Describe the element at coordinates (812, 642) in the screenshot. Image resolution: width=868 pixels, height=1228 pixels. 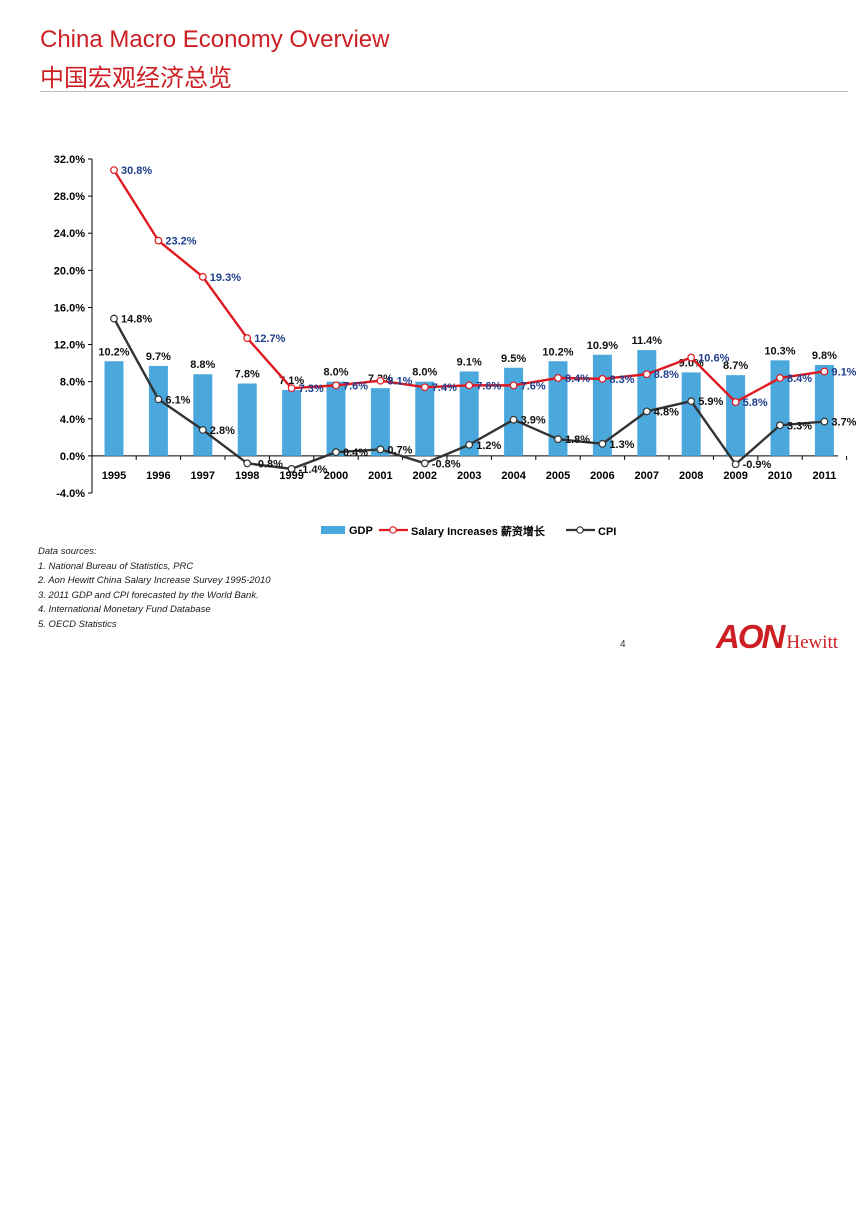
I see `logo-hewitt: Hewitt` at that location.